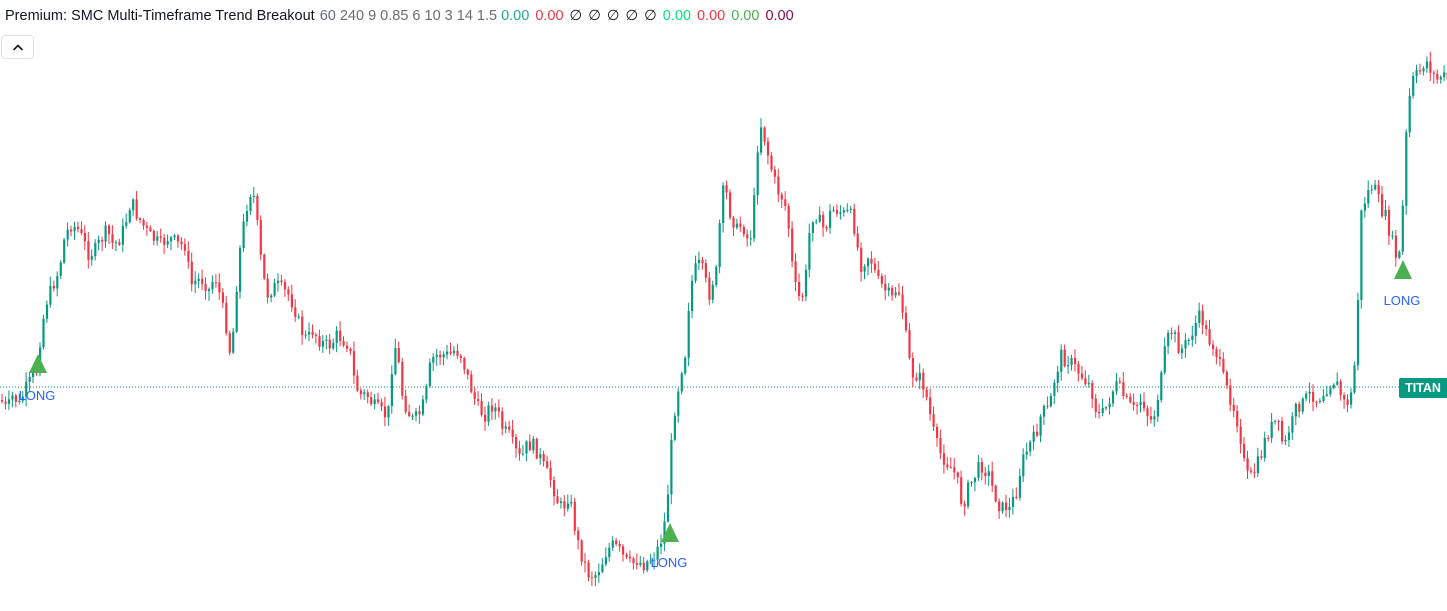 The height and width of the screenshot is (611, 1447). What do you see at coordinates (1403, 269) in the screenshot?
I see `long-signal-arrow` at bounding box center [1403, 269].